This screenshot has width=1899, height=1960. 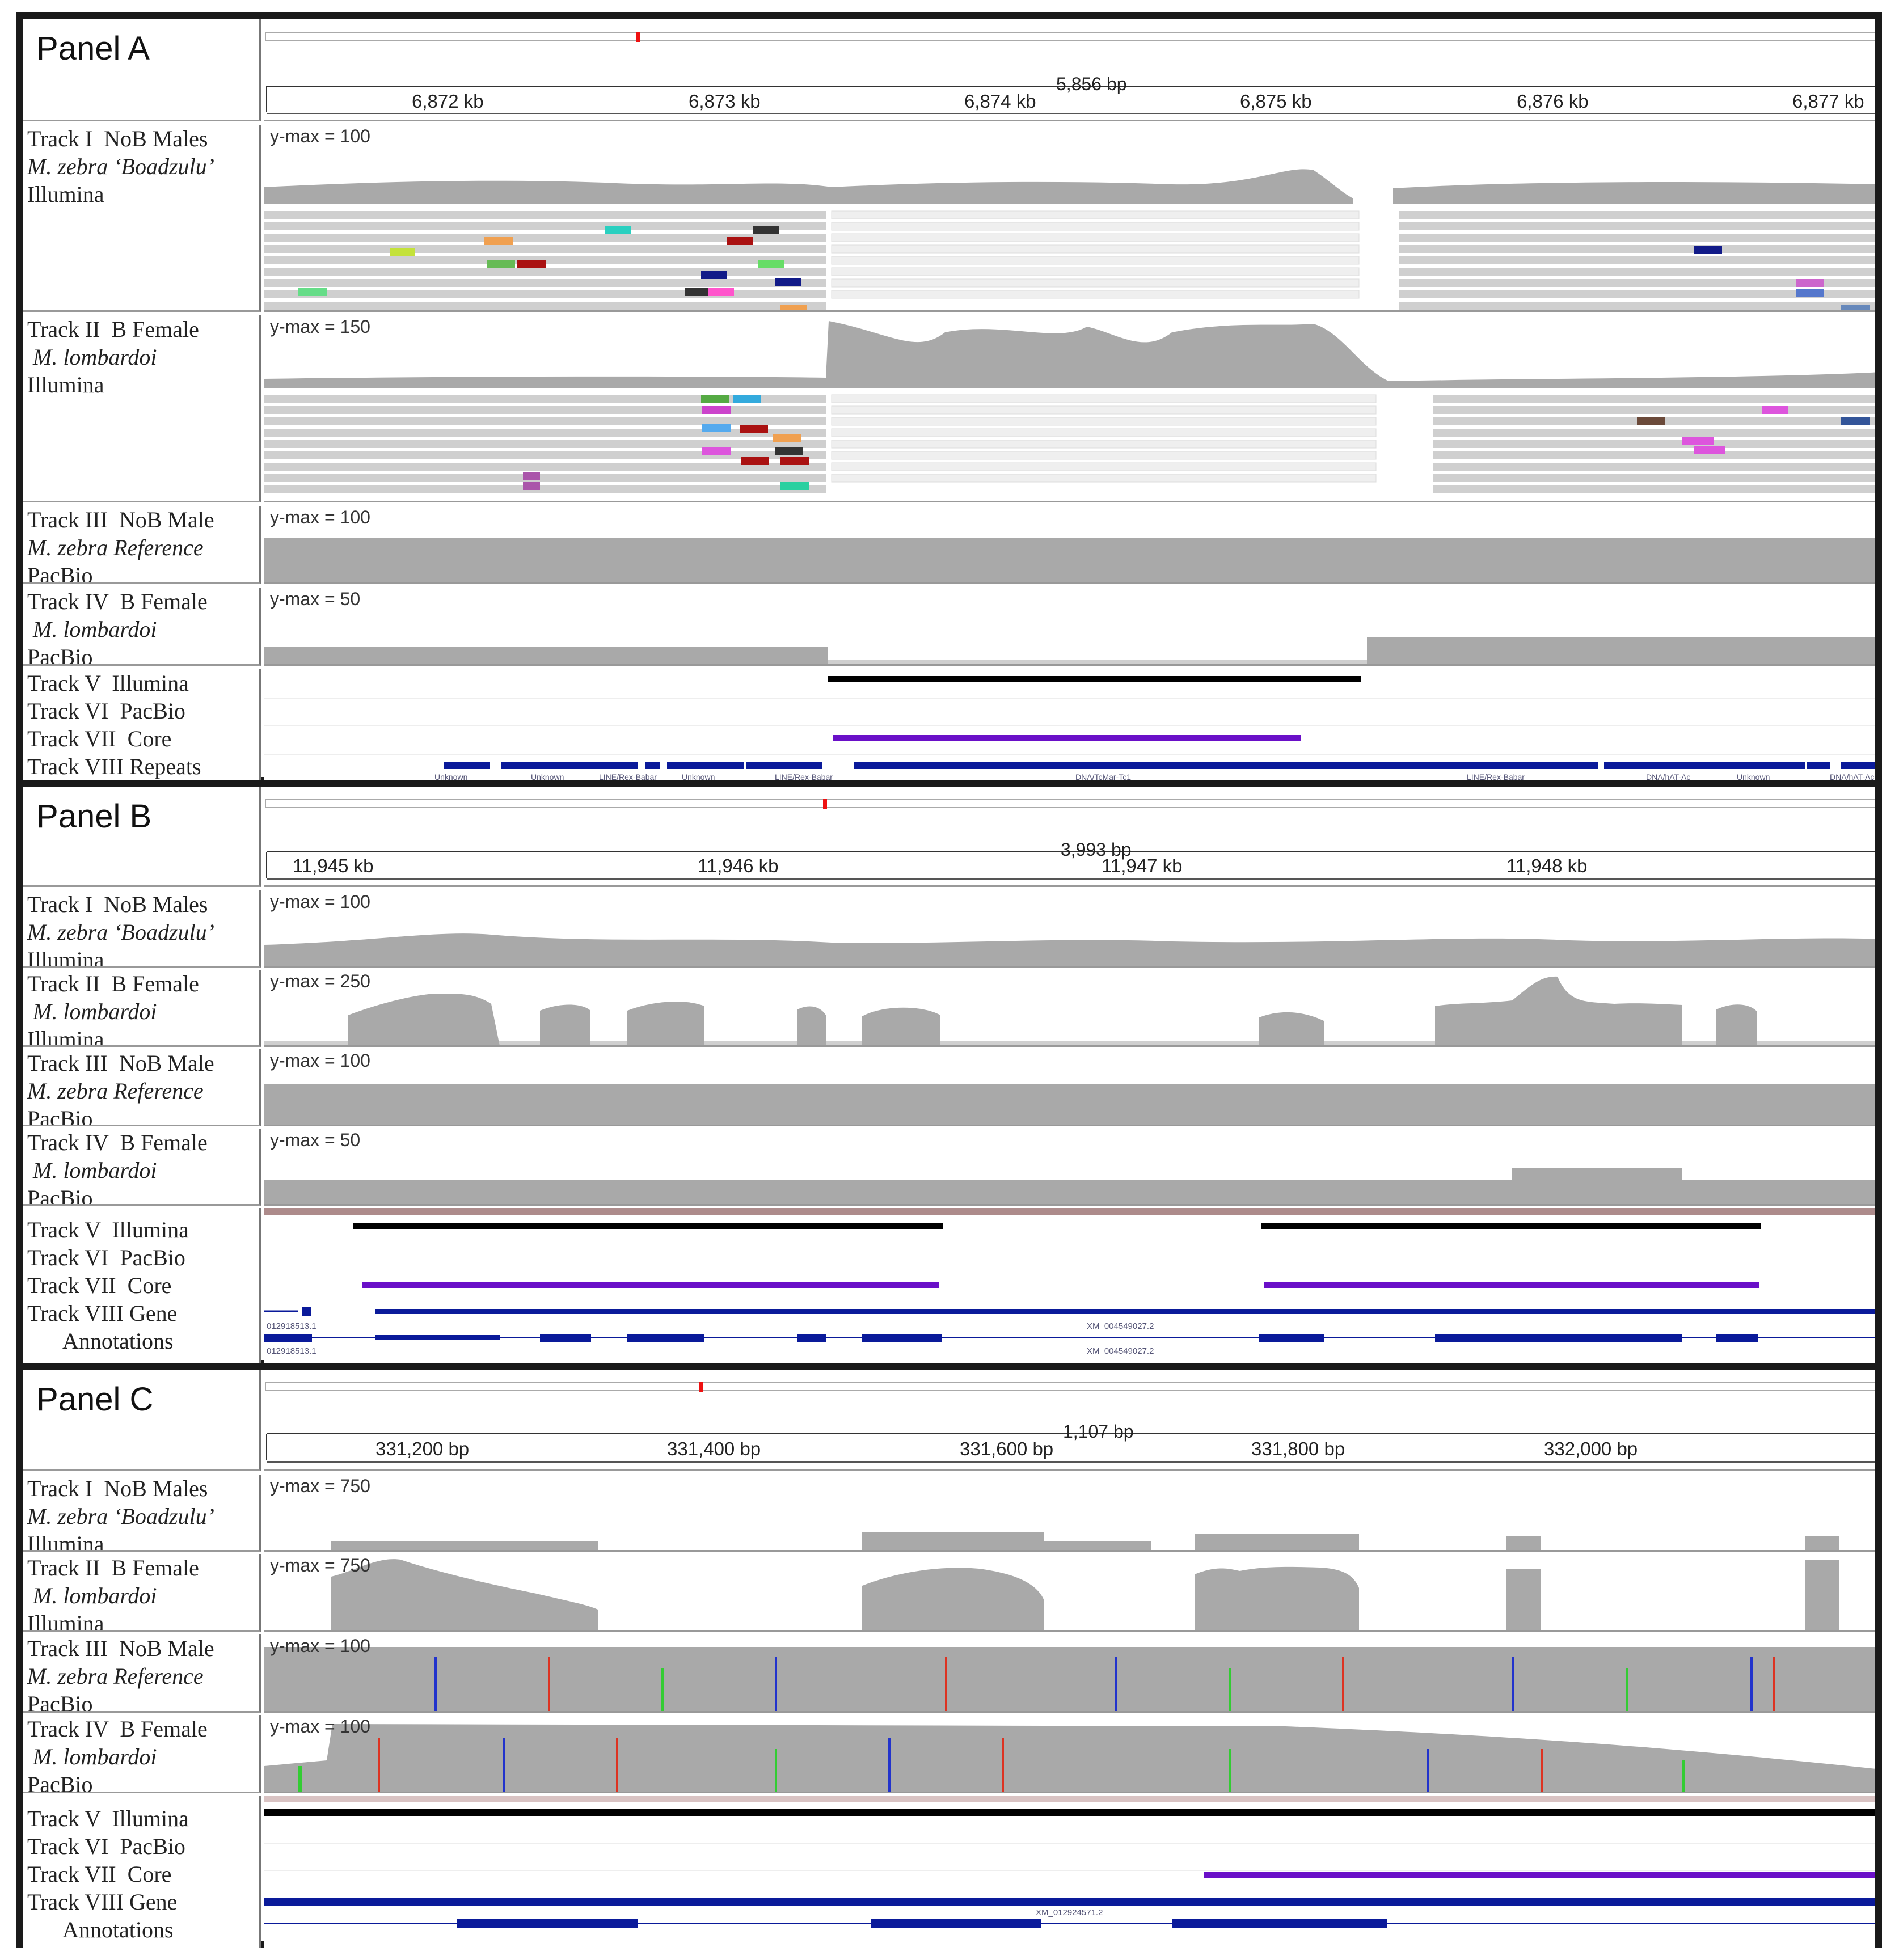 I want to click on repeat-name: DNA/TcMar-Tc1, so click(x=1103, y=777).